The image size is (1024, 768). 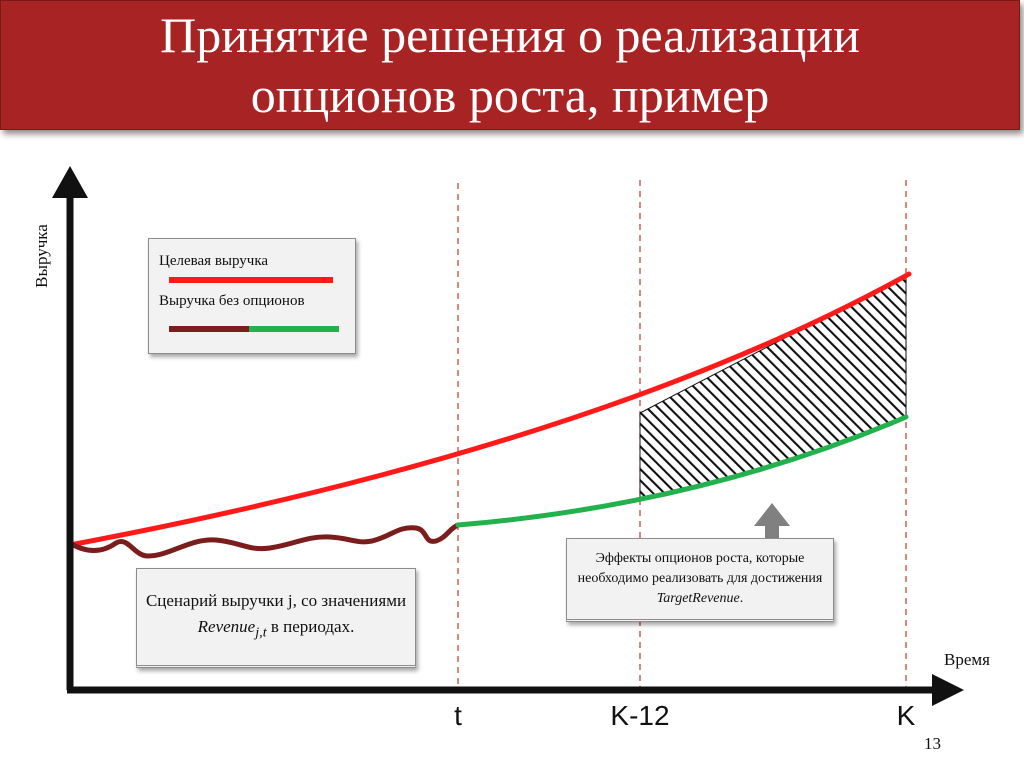 What do you see at coordinates (264, 540) in the screenshot?
I see `revenue-past-curve` at bounding box center [264, 540].